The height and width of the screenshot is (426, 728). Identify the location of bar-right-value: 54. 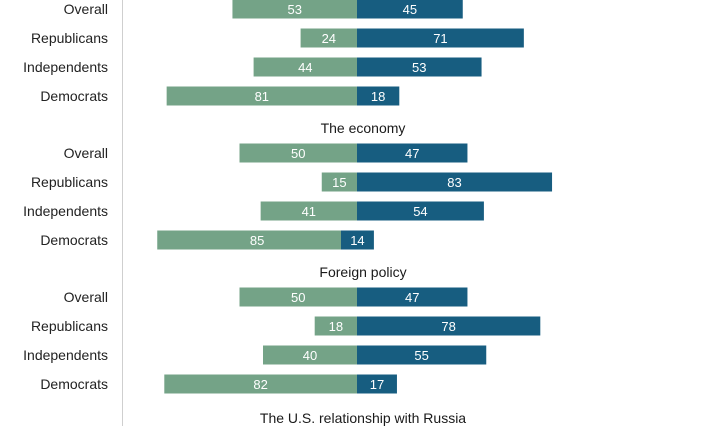
(420, 211).